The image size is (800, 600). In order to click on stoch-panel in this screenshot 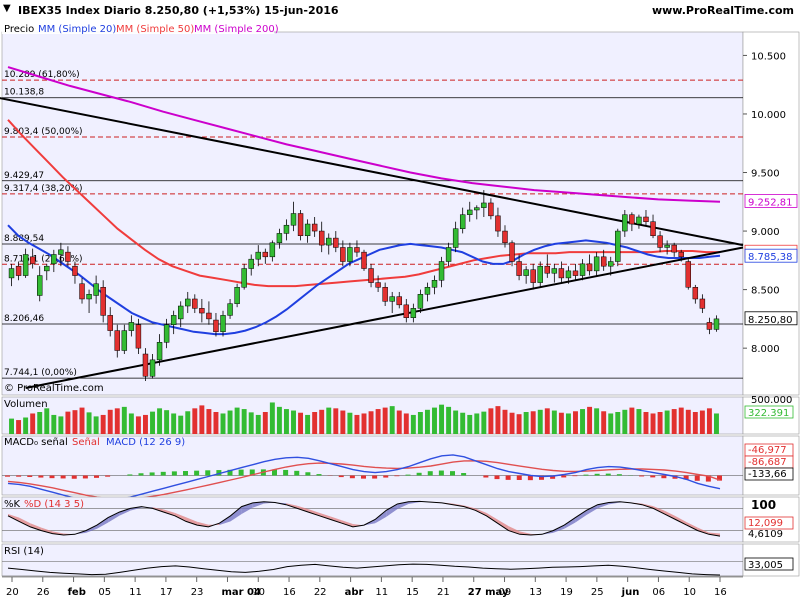, I will do `click(372, 519)`.